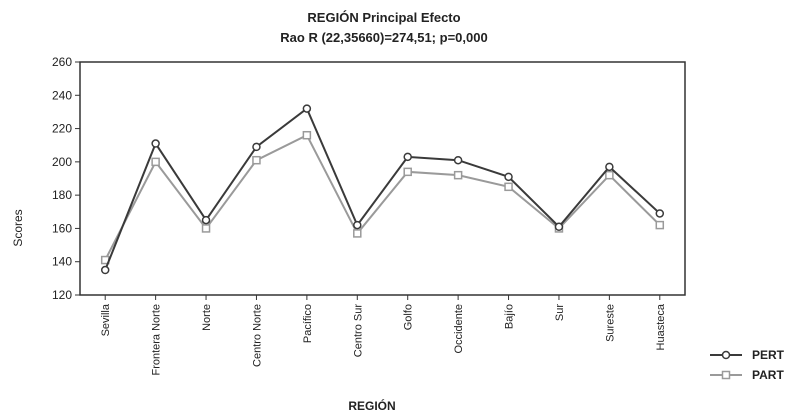  I want to click on legend-label: PART, so click(768, 375).